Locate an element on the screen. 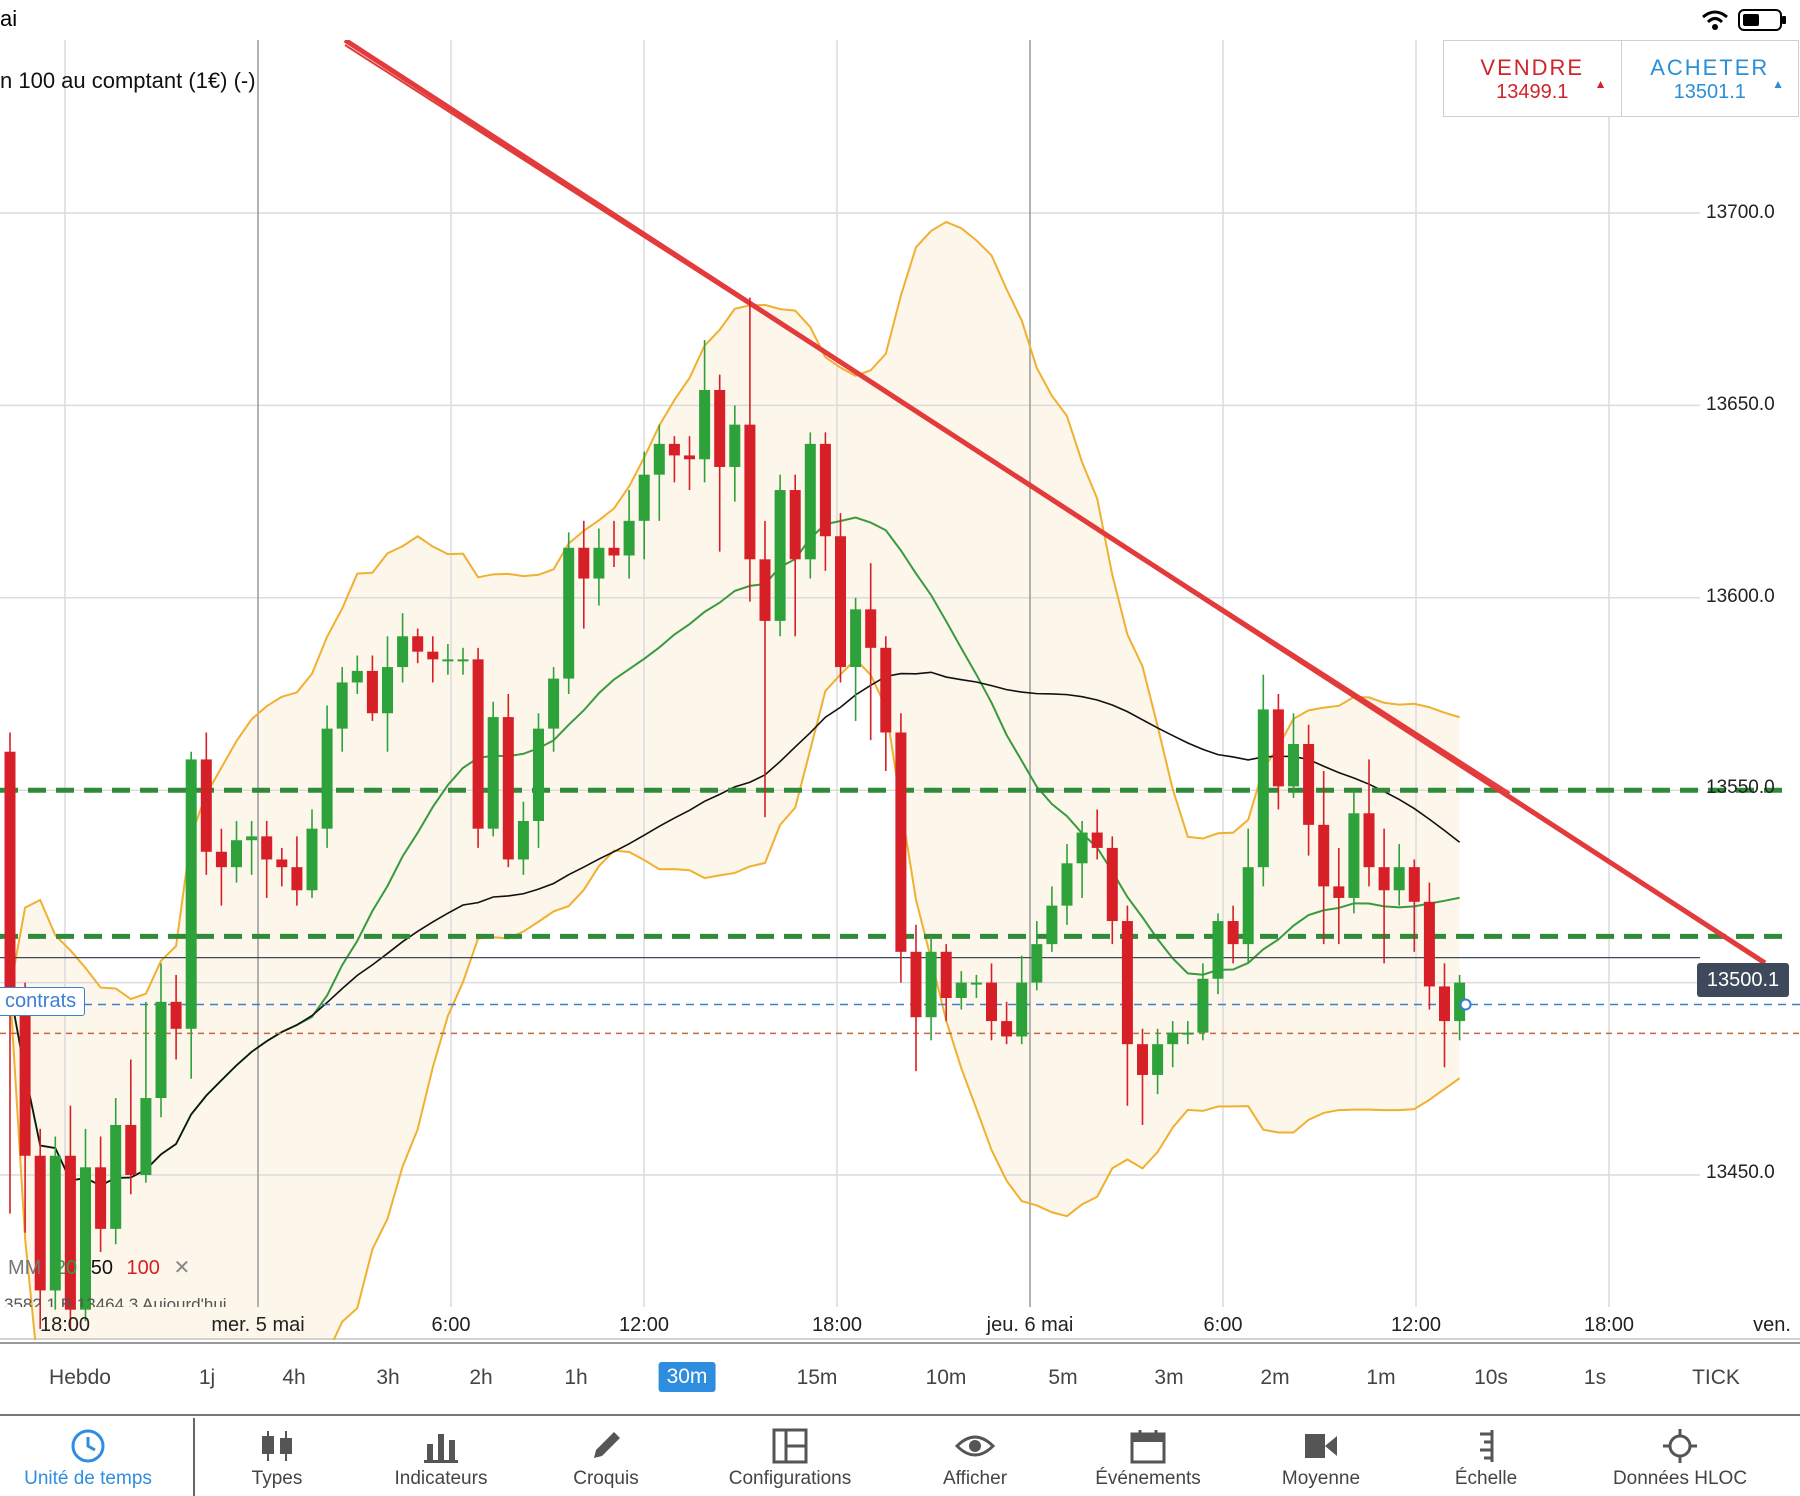 Image resolution: width=1800 pixels, height=1496 pixels. events-button: Événements is located at coordinates (1148, 1456).